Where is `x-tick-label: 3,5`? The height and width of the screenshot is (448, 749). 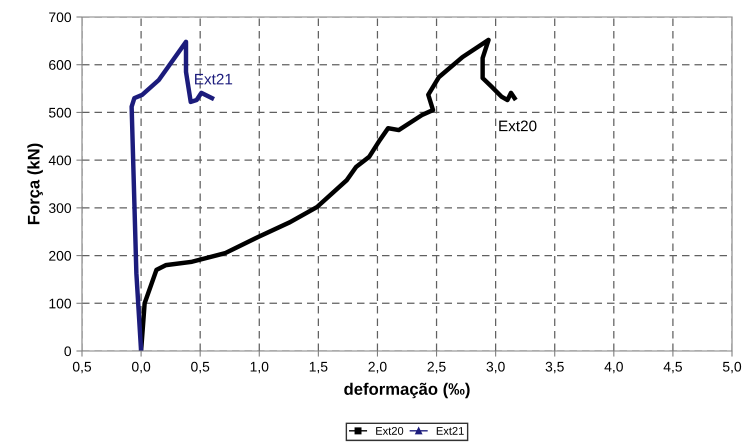 x-tick-label: 3,5 is located at coordinates (555, 368).